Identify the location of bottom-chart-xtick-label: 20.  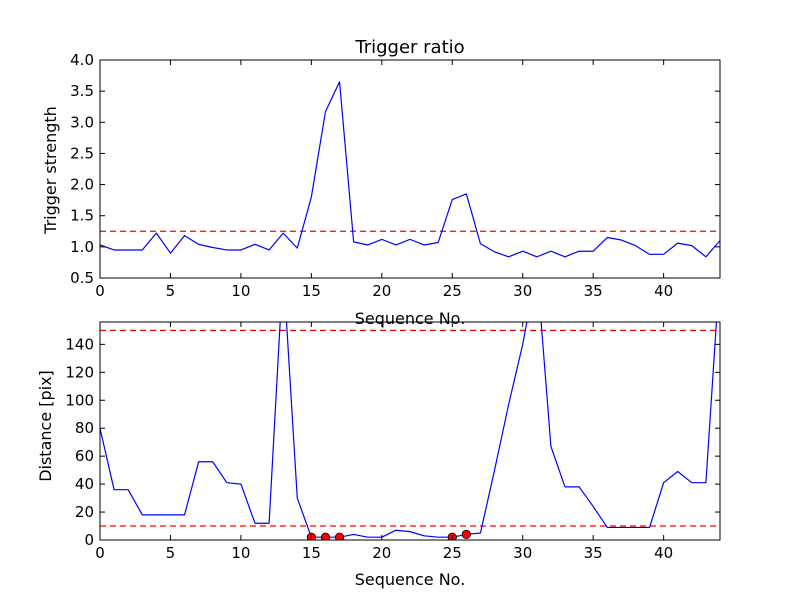
(381, 553).